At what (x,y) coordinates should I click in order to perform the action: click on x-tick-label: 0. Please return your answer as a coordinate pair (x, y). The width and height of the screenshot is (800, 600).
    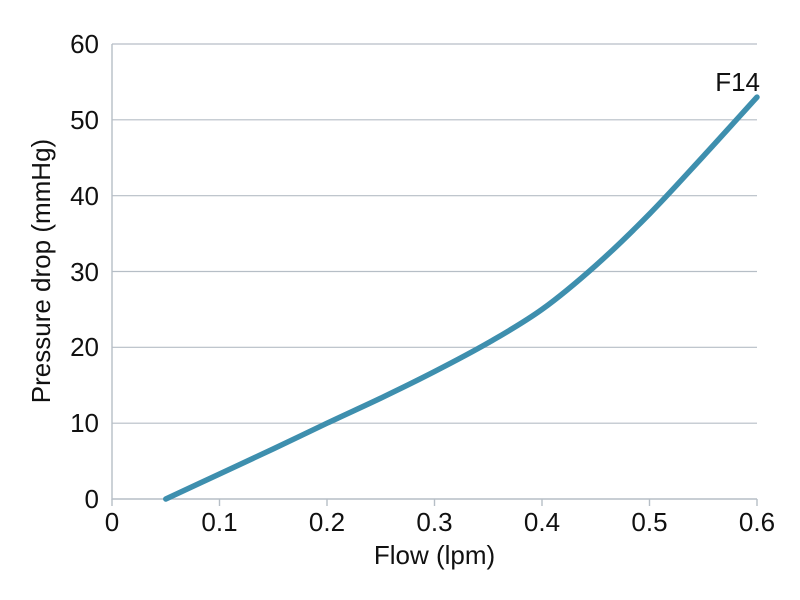
    Looking at the image, I should click on (112, 522).